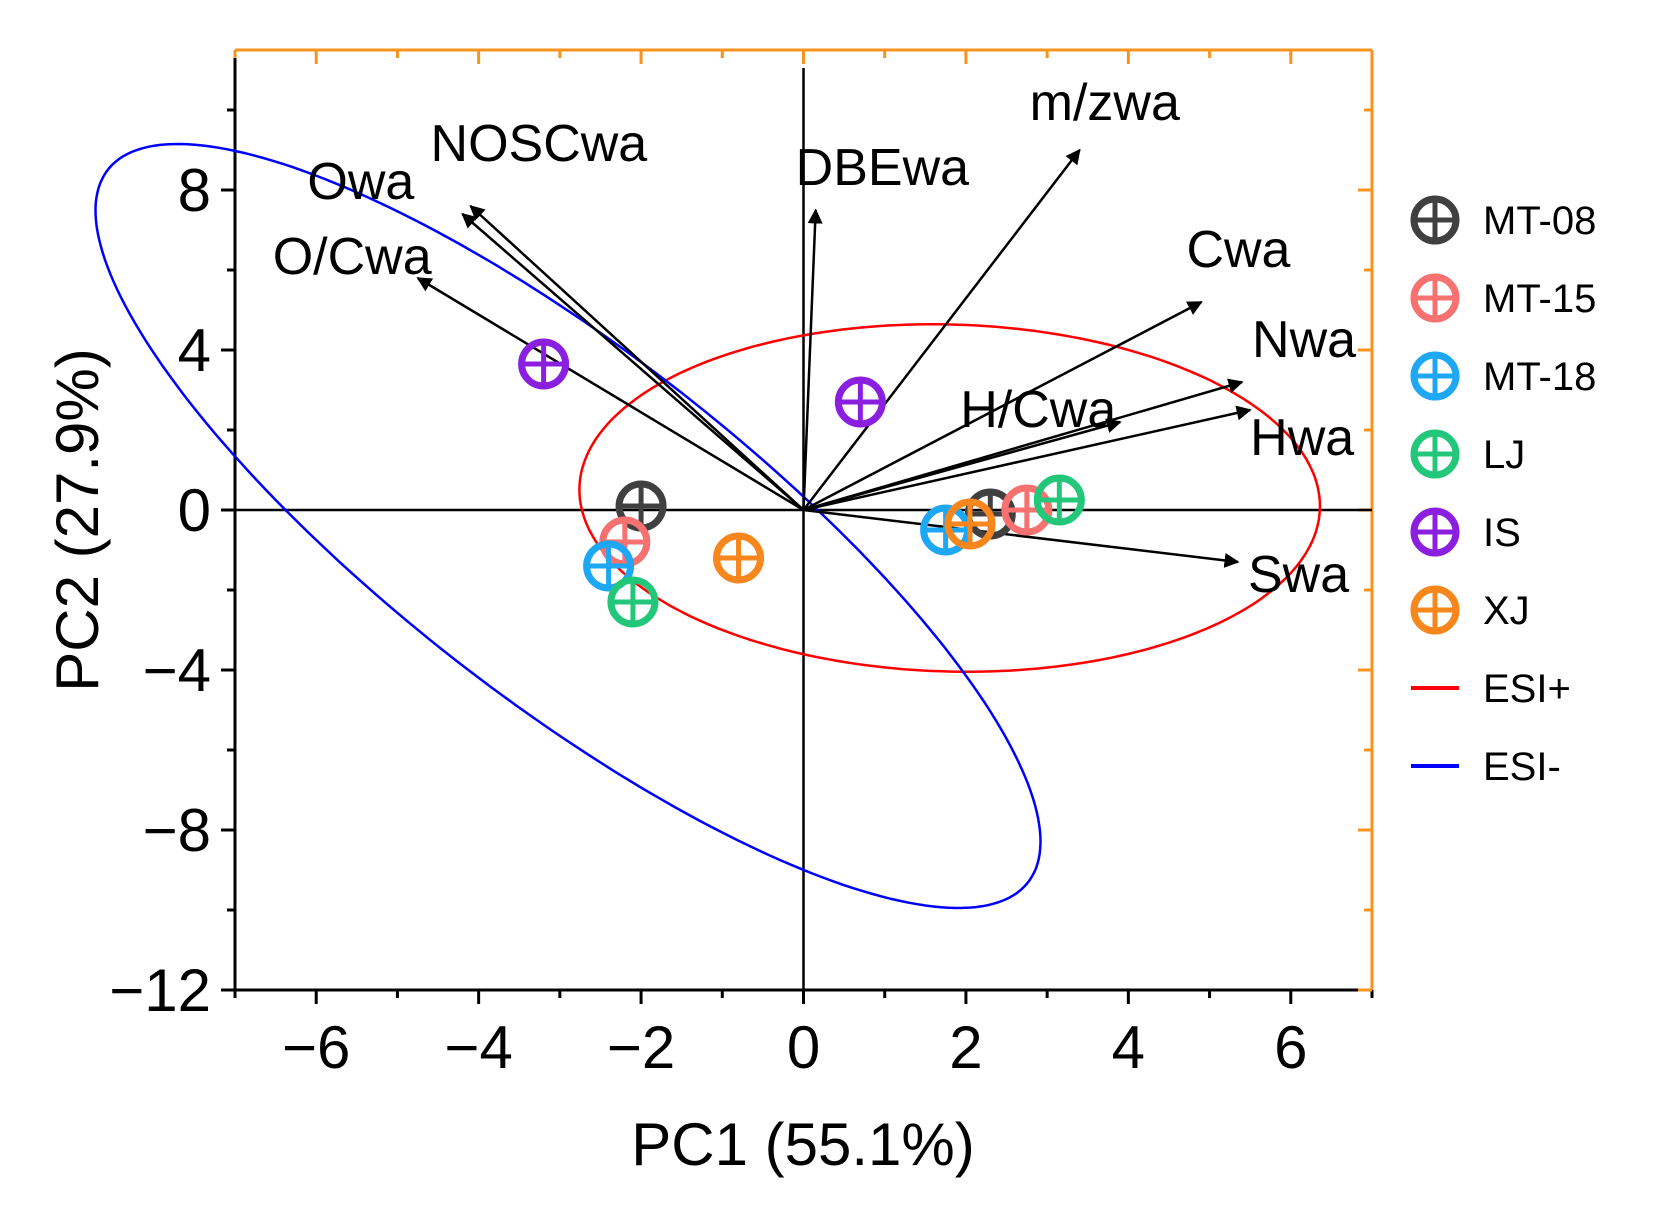 The height and width of the screenshot is (1209, 1653). I want to click on legend-label-mt-15: MT-15, so click(1539, 299).